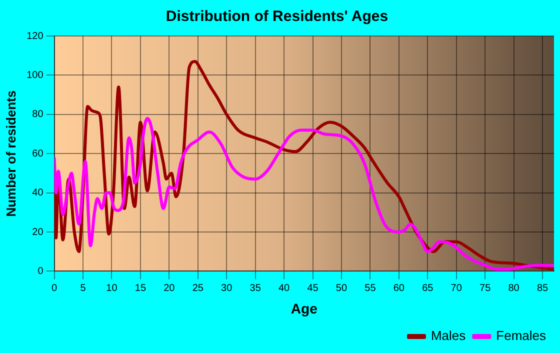  I want to click on x-tick-label: 65, so click(428, 288).